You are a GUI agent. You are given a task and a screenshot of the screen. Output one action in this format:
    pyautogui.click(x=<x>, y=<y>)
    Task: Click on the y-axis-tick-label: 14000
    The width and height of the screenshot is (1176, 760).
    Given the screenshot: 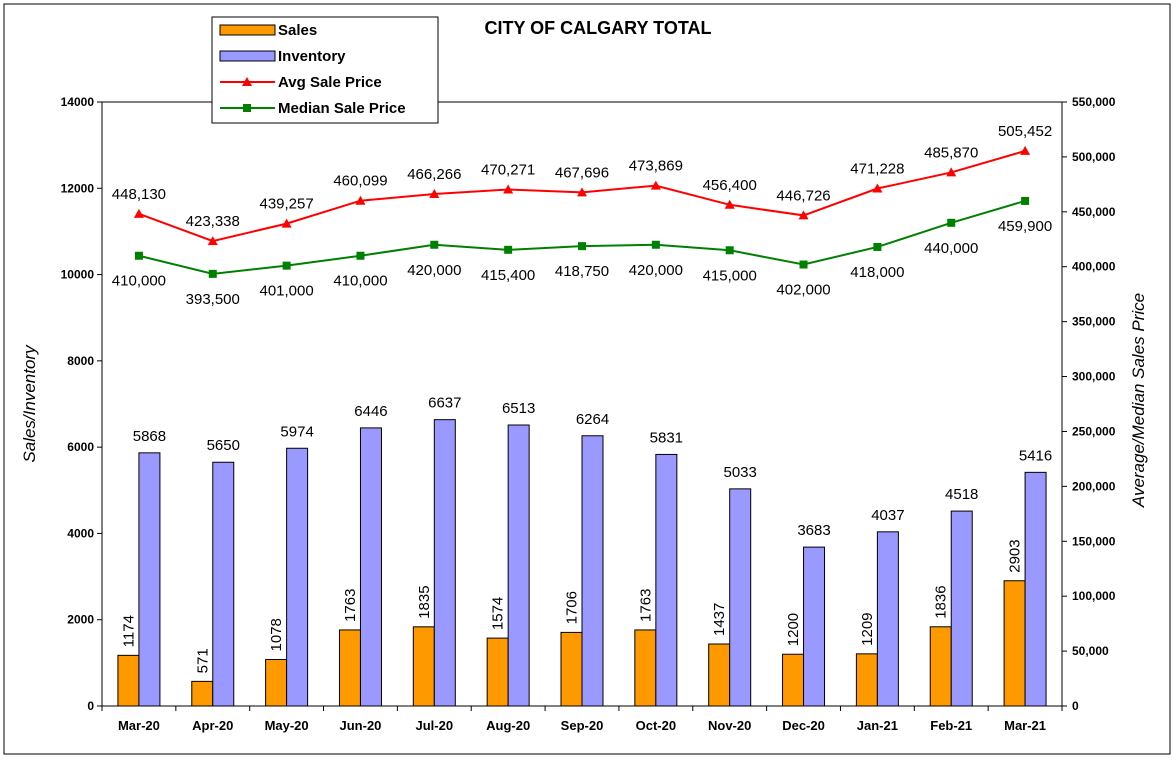 What is the action you would take?
    pyautogui.click(x=78, y=102)
    